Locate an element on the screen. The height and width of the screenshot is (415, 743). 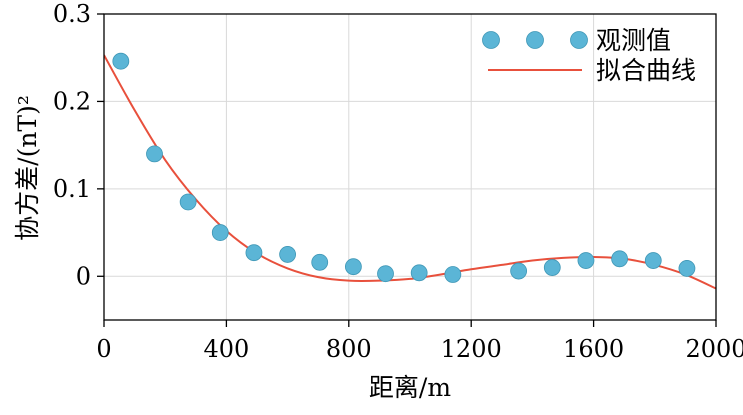
x-tick-label: 1200 is located at coordinates (471, 349).